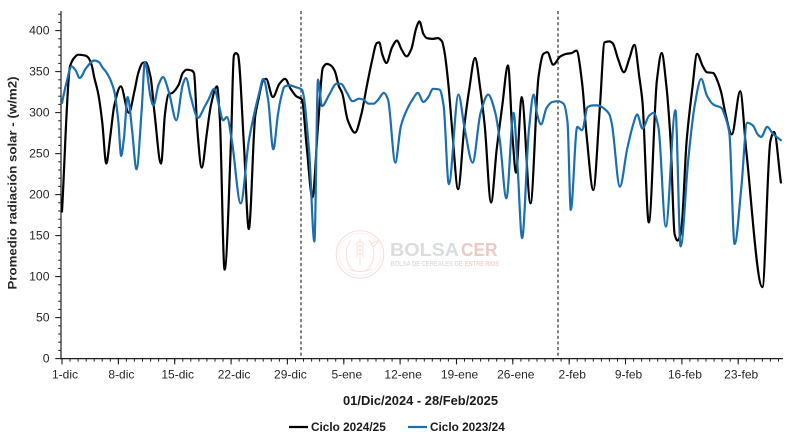  Describe the element at coordinates (39, 31) in the screenshot. I see `svg-text: 400` at that location.